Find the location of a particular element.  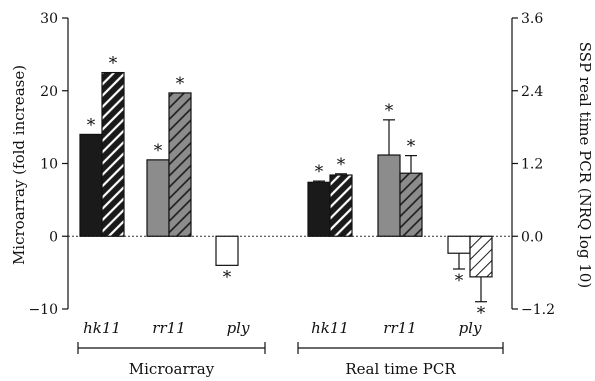

right-tick-label: 2.4 is located at coordinates (532, 92).